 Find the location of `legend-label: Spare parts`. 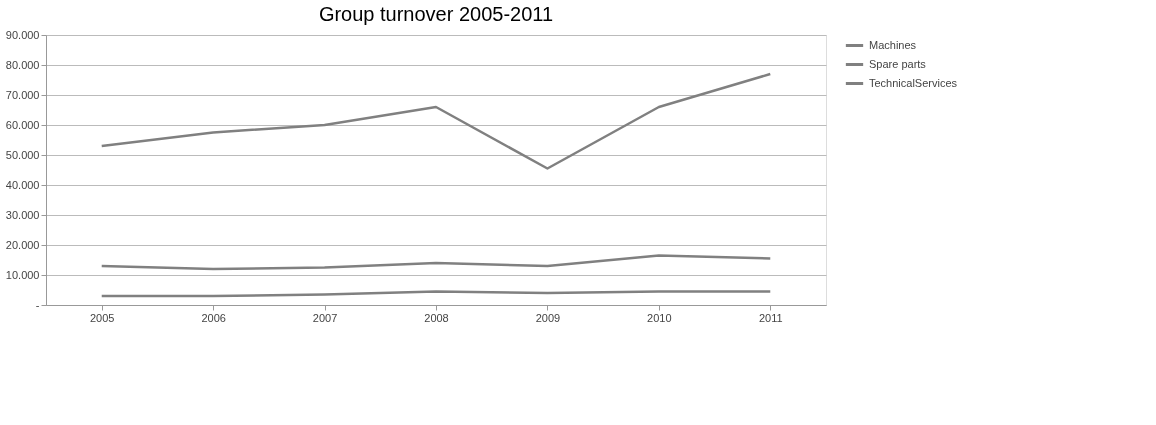

legend-label: Spare parts is located at coordinates (898, 63).